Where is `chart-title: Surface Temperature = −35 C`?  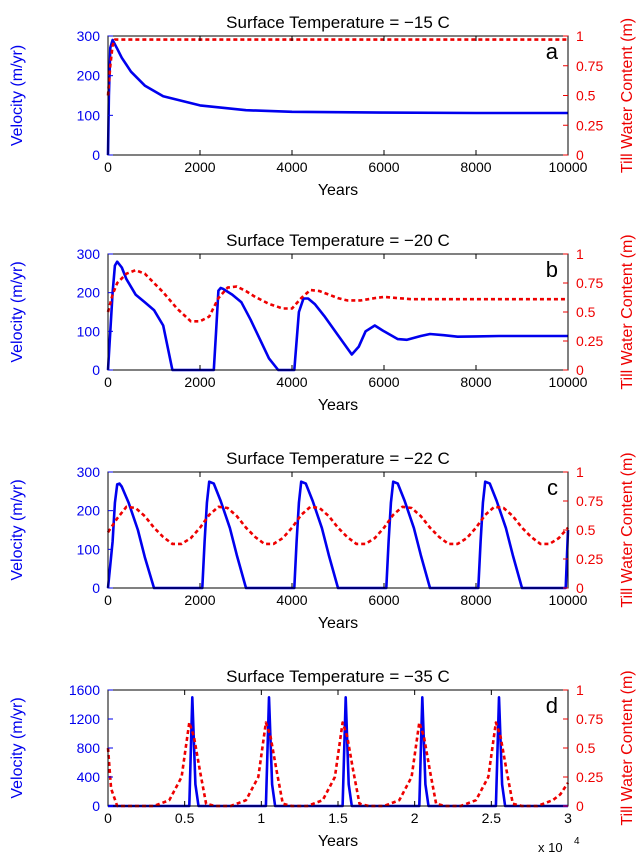 chart-title: Surface Temperature = −35 C is located at coordinates (338, 676).